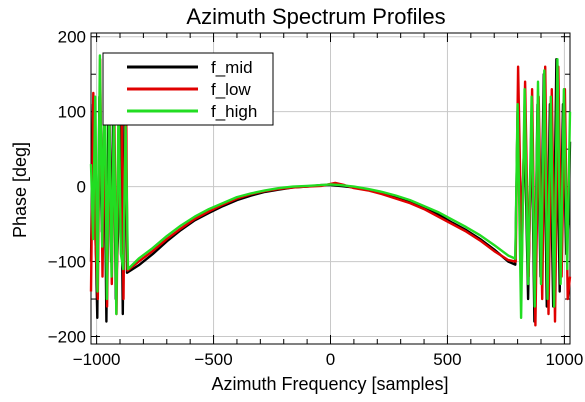 The width and height of the screenshot is (585, 402). I want to click on y-tick-label: 200, so click(72, 37).